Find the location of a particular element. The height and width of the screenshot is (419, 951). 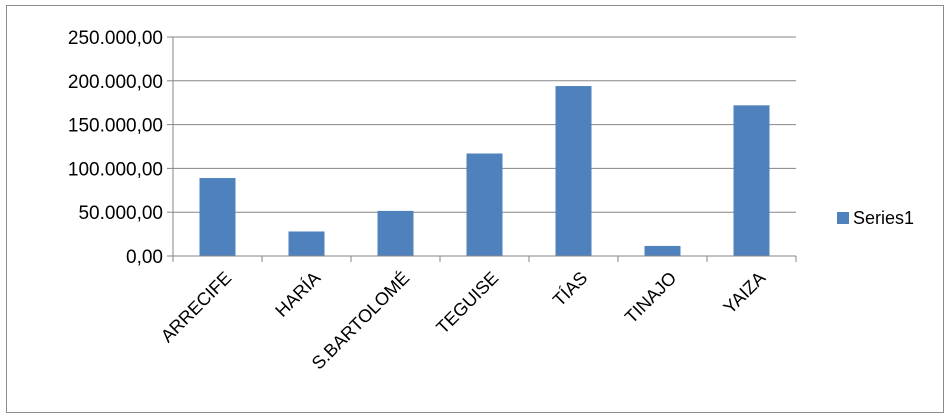

legend-label-series1: Series1 is located at coordinates (883, 218).